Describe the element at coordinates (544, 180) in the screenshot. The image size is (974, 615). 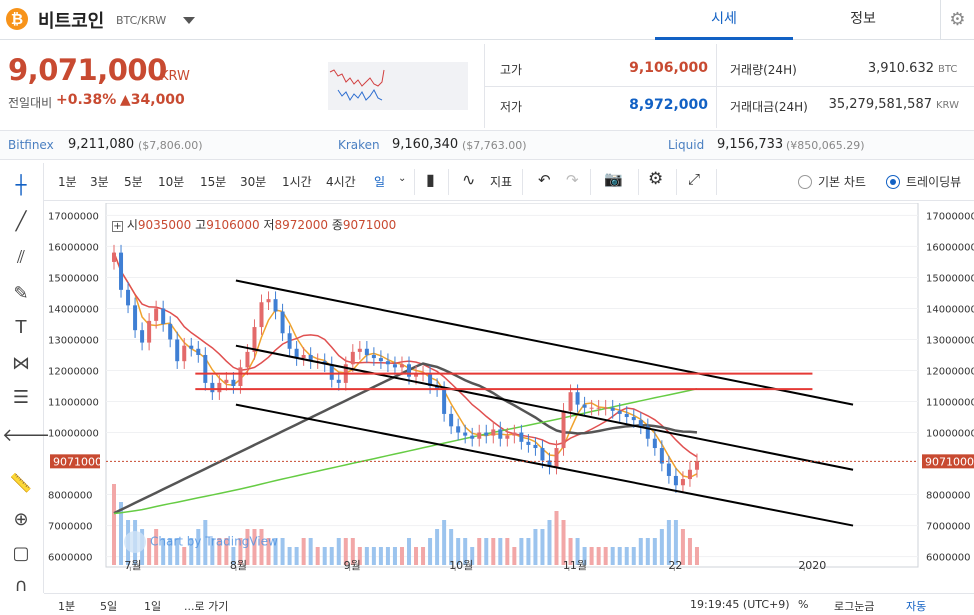
I see `undo-icon: ↶` at that location.